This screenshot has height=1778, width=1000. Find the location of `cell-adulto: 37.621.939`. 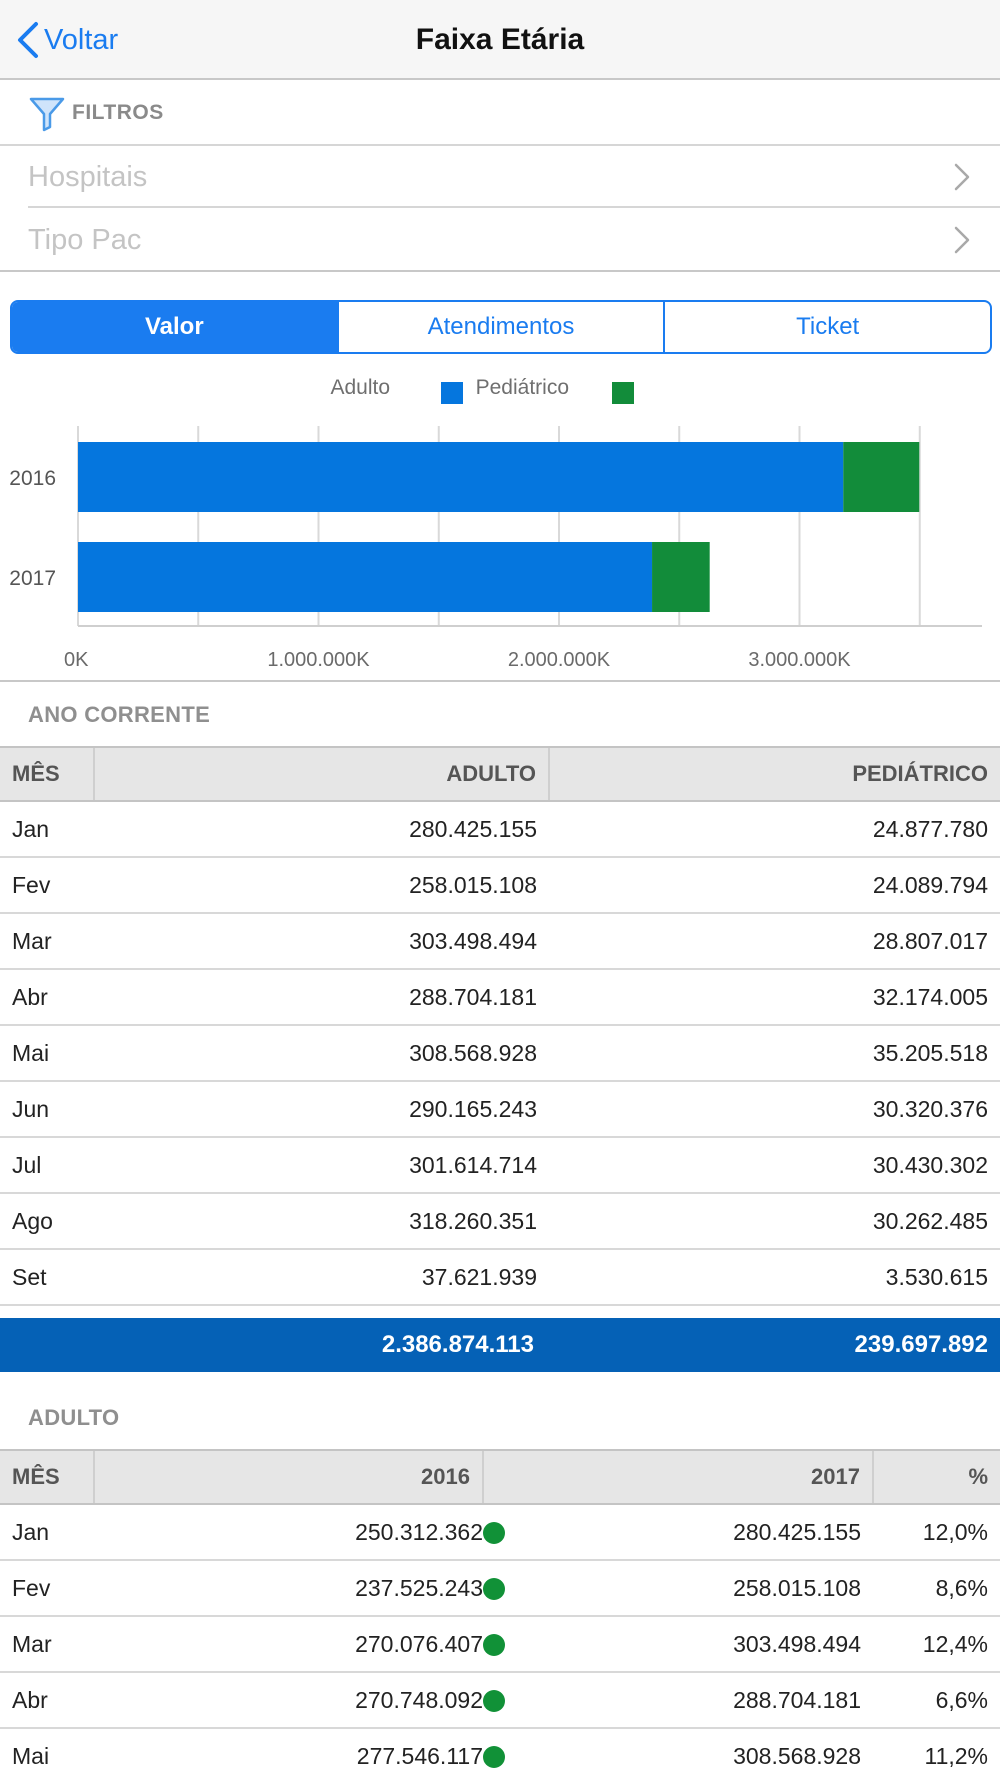

cell-adulto: 37.621.939 is located at coordinates (321, 1277).